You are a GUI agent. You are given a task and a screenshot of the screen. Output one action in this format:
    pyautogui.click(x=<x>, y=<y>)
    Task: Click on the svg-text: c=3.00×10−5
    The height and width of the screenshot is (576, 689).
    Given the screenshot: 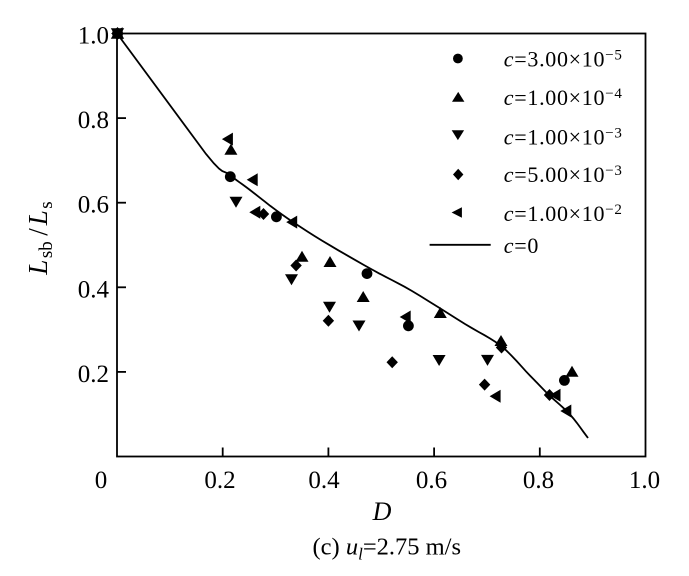 What is the action you would take?
    pyautogui.click(x=563, y=58)
    